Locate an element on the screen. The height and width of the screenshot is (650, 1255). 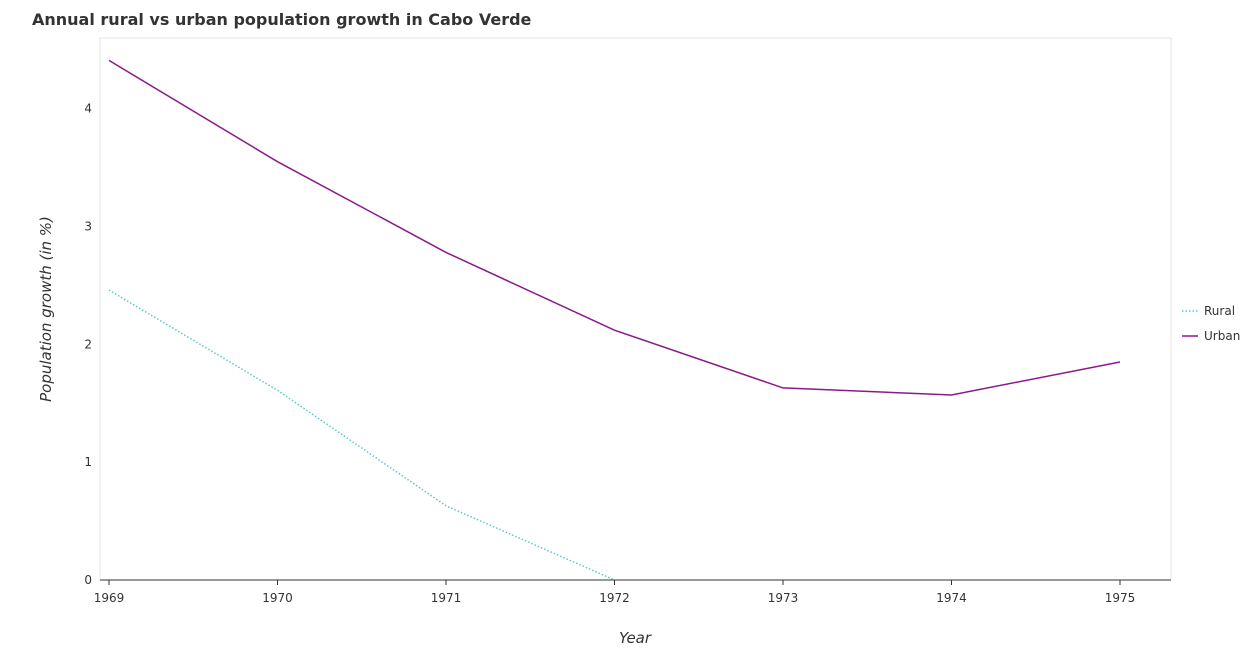
x-tick-label: 1971 is located at coordinates (446, 598).